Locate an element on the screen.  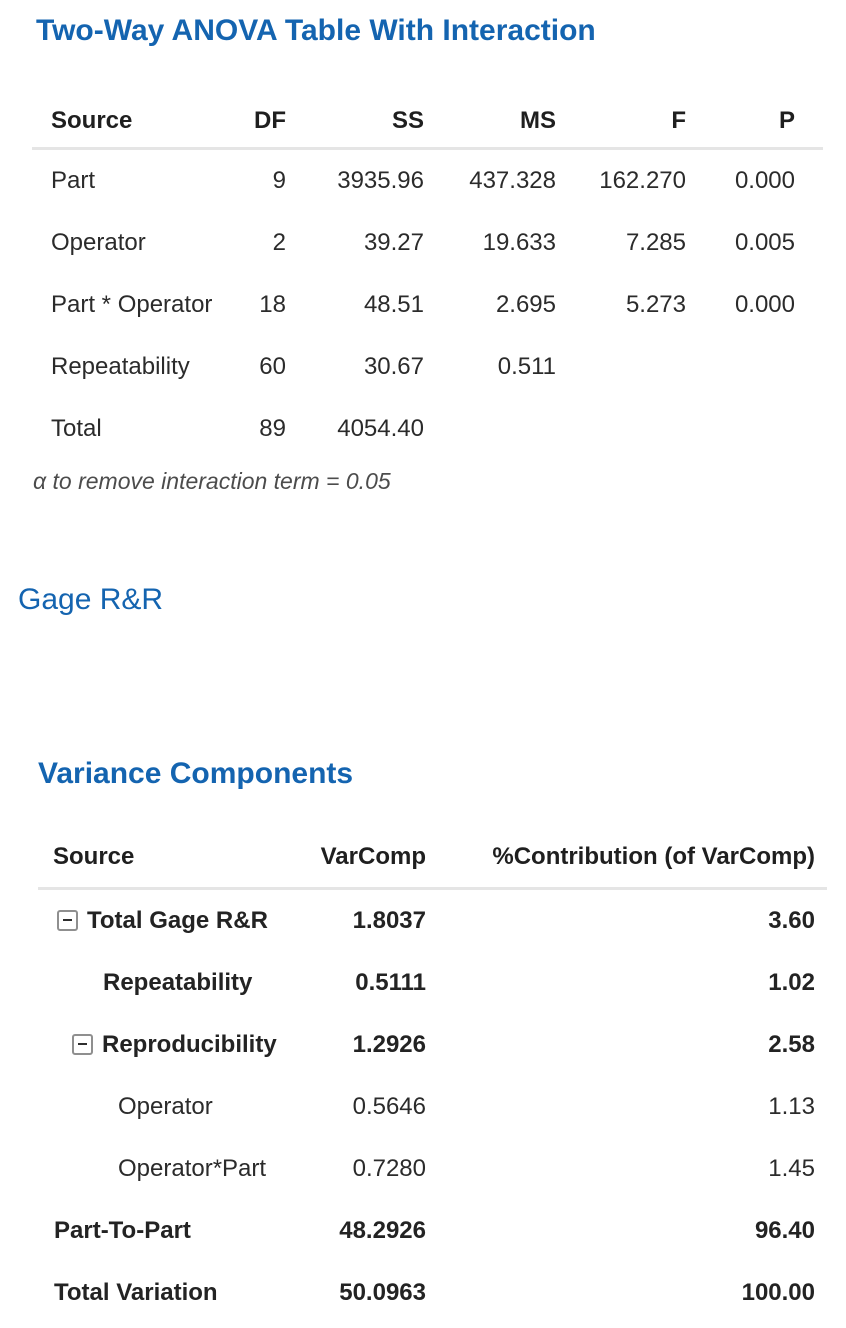
ss-cell: 30.67 is located at coordinates (393, 366).